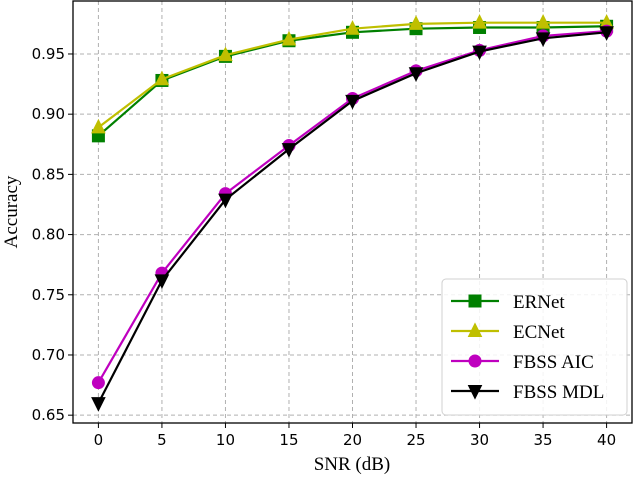 The width and height of the screenshot is (640, 477). What do you see at coordinates (352, 440) in the screenshot?
I see `x-tick-label: 20` at bounding box center [352, 440].